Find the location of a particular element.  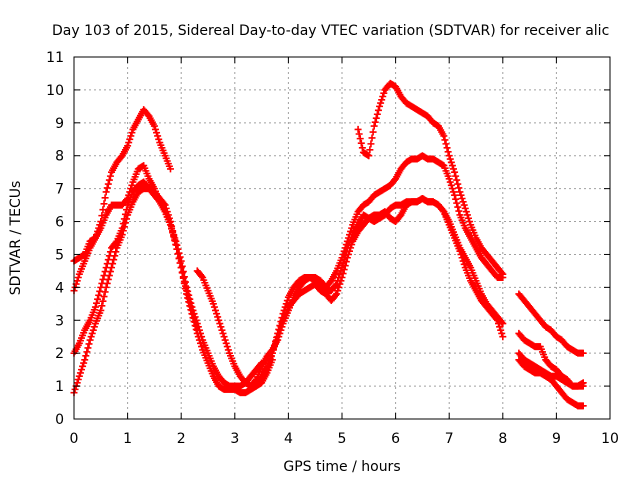

y-tick-label: 10 is located at coordinates (55, 91).